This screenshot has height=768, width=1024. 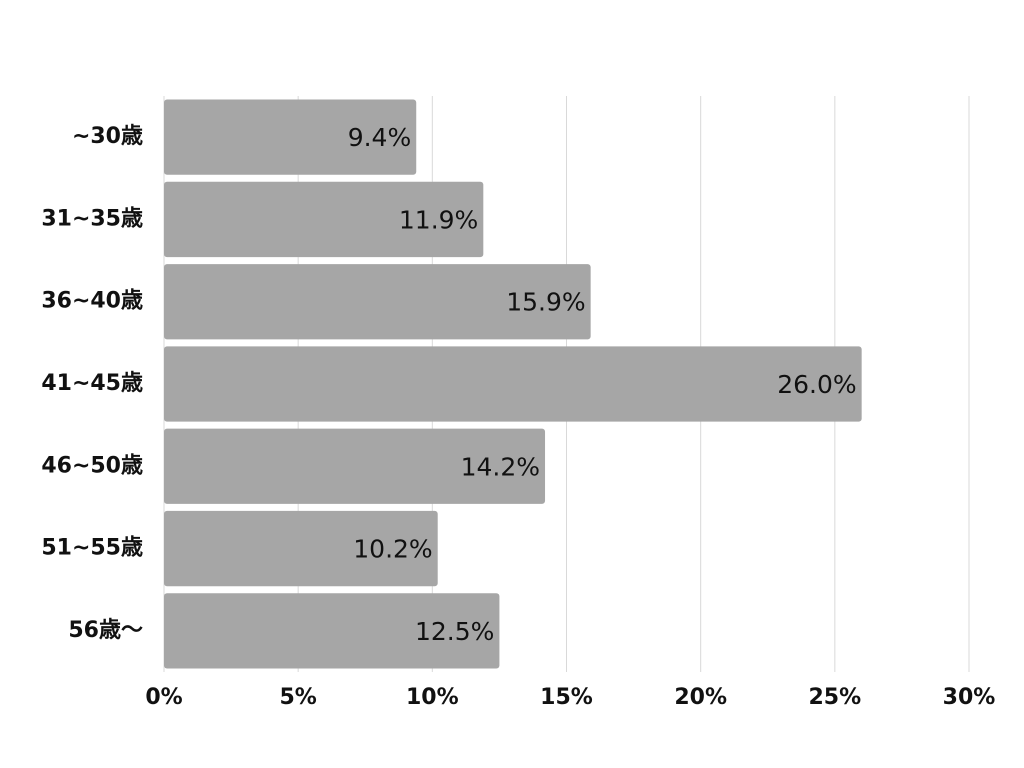 What do you see at coordinates (105, 630) in the screenshot?
I see `y-tick-label: 56歳〜` at bounding box center [105, 630].